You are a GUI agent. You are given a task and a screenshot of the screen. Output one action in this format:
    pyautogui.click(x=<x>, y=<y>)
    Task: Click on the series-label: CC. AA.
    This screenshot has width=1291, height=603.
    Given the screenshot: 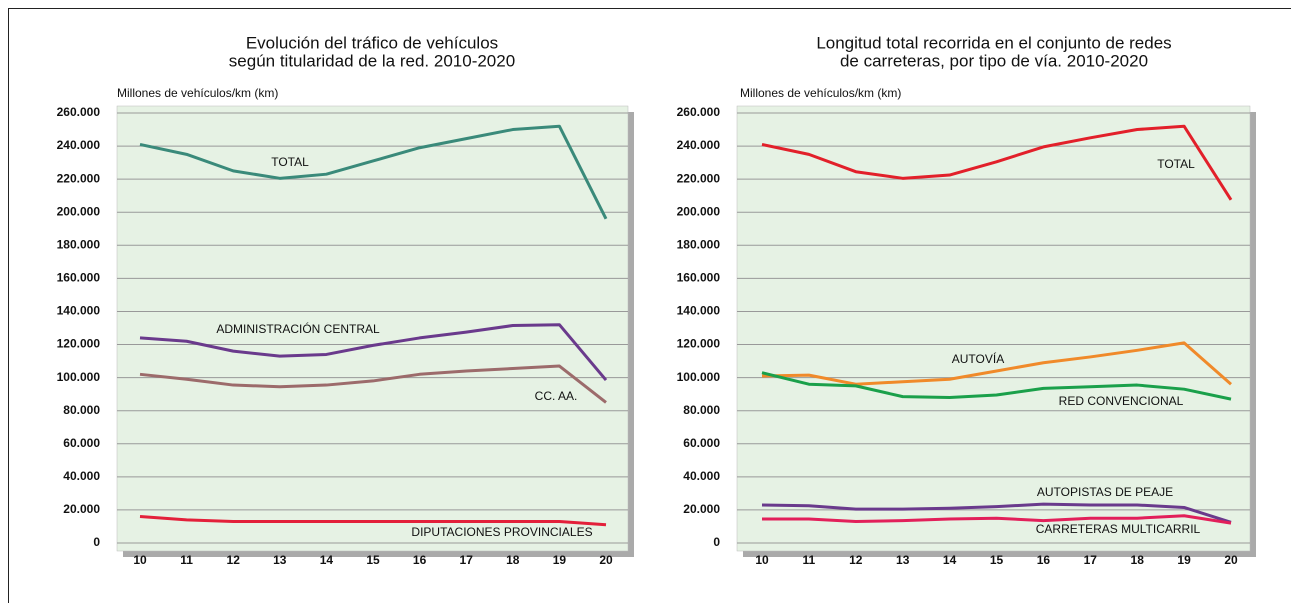 What is the action you would take?
    pyautogui.click(x=556, y=396)
    